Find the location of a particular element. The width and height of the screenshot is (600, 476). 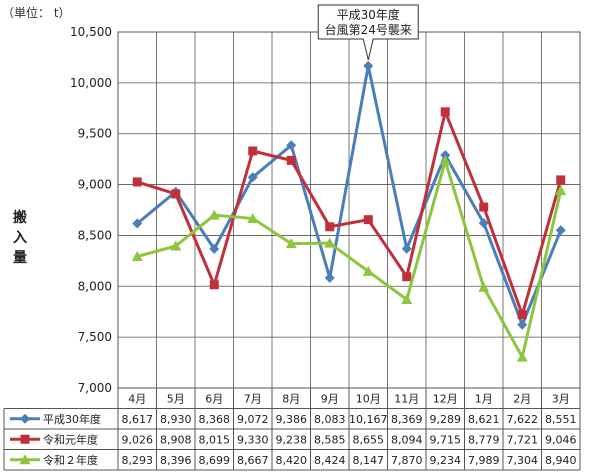

data-label: 7,304 is located at coordinates (523, 460).